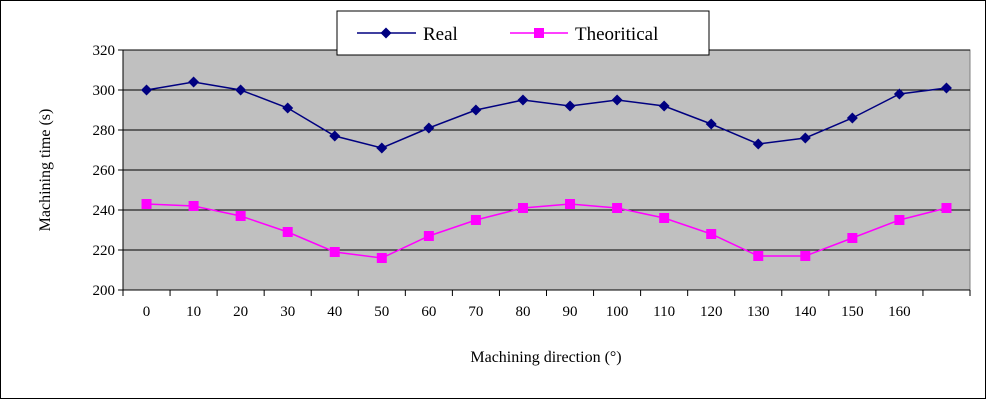 This screenshot has width=987, height=400. I want to click on legend: Real Theoritical, so click(523, 33).